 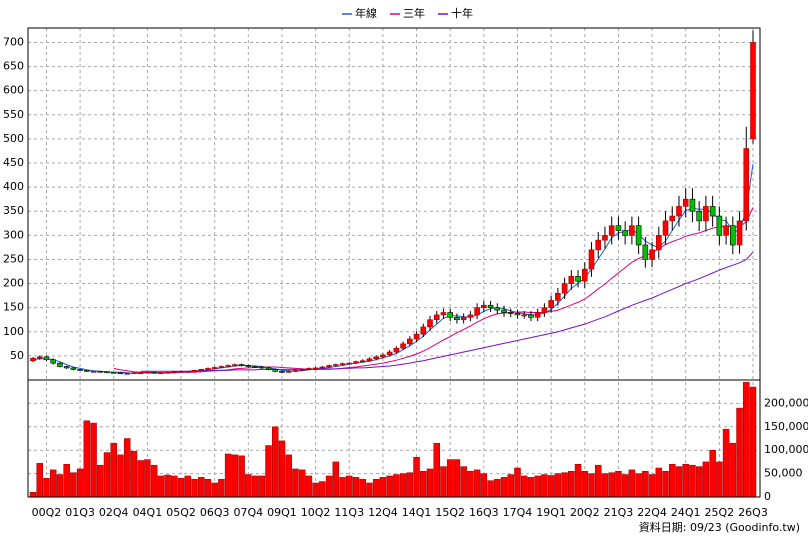 What do you see at coordinates (13, 90) in the screenshot?
I see `y-tick-label: 600` at bounding box center [13, 90].